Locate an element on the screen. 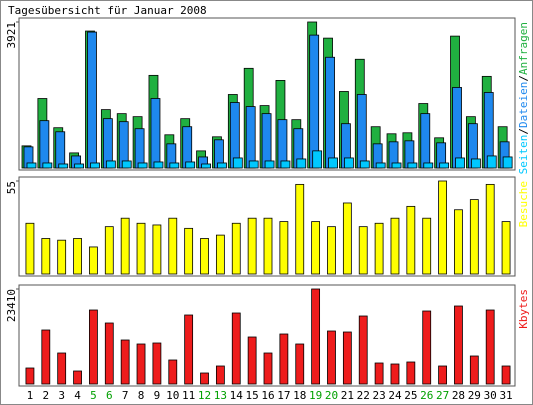 This screenshot has width=533, height=405. x-tick-label: 18 is located at coordinates (299, 395).